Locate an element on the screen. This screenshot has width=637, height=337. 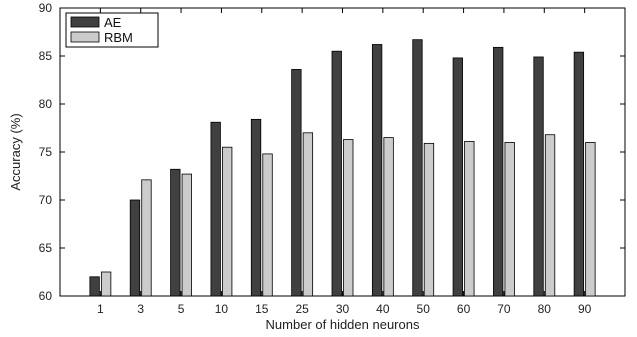
x-tick-label: 90 is located at coordinates (585, 309).